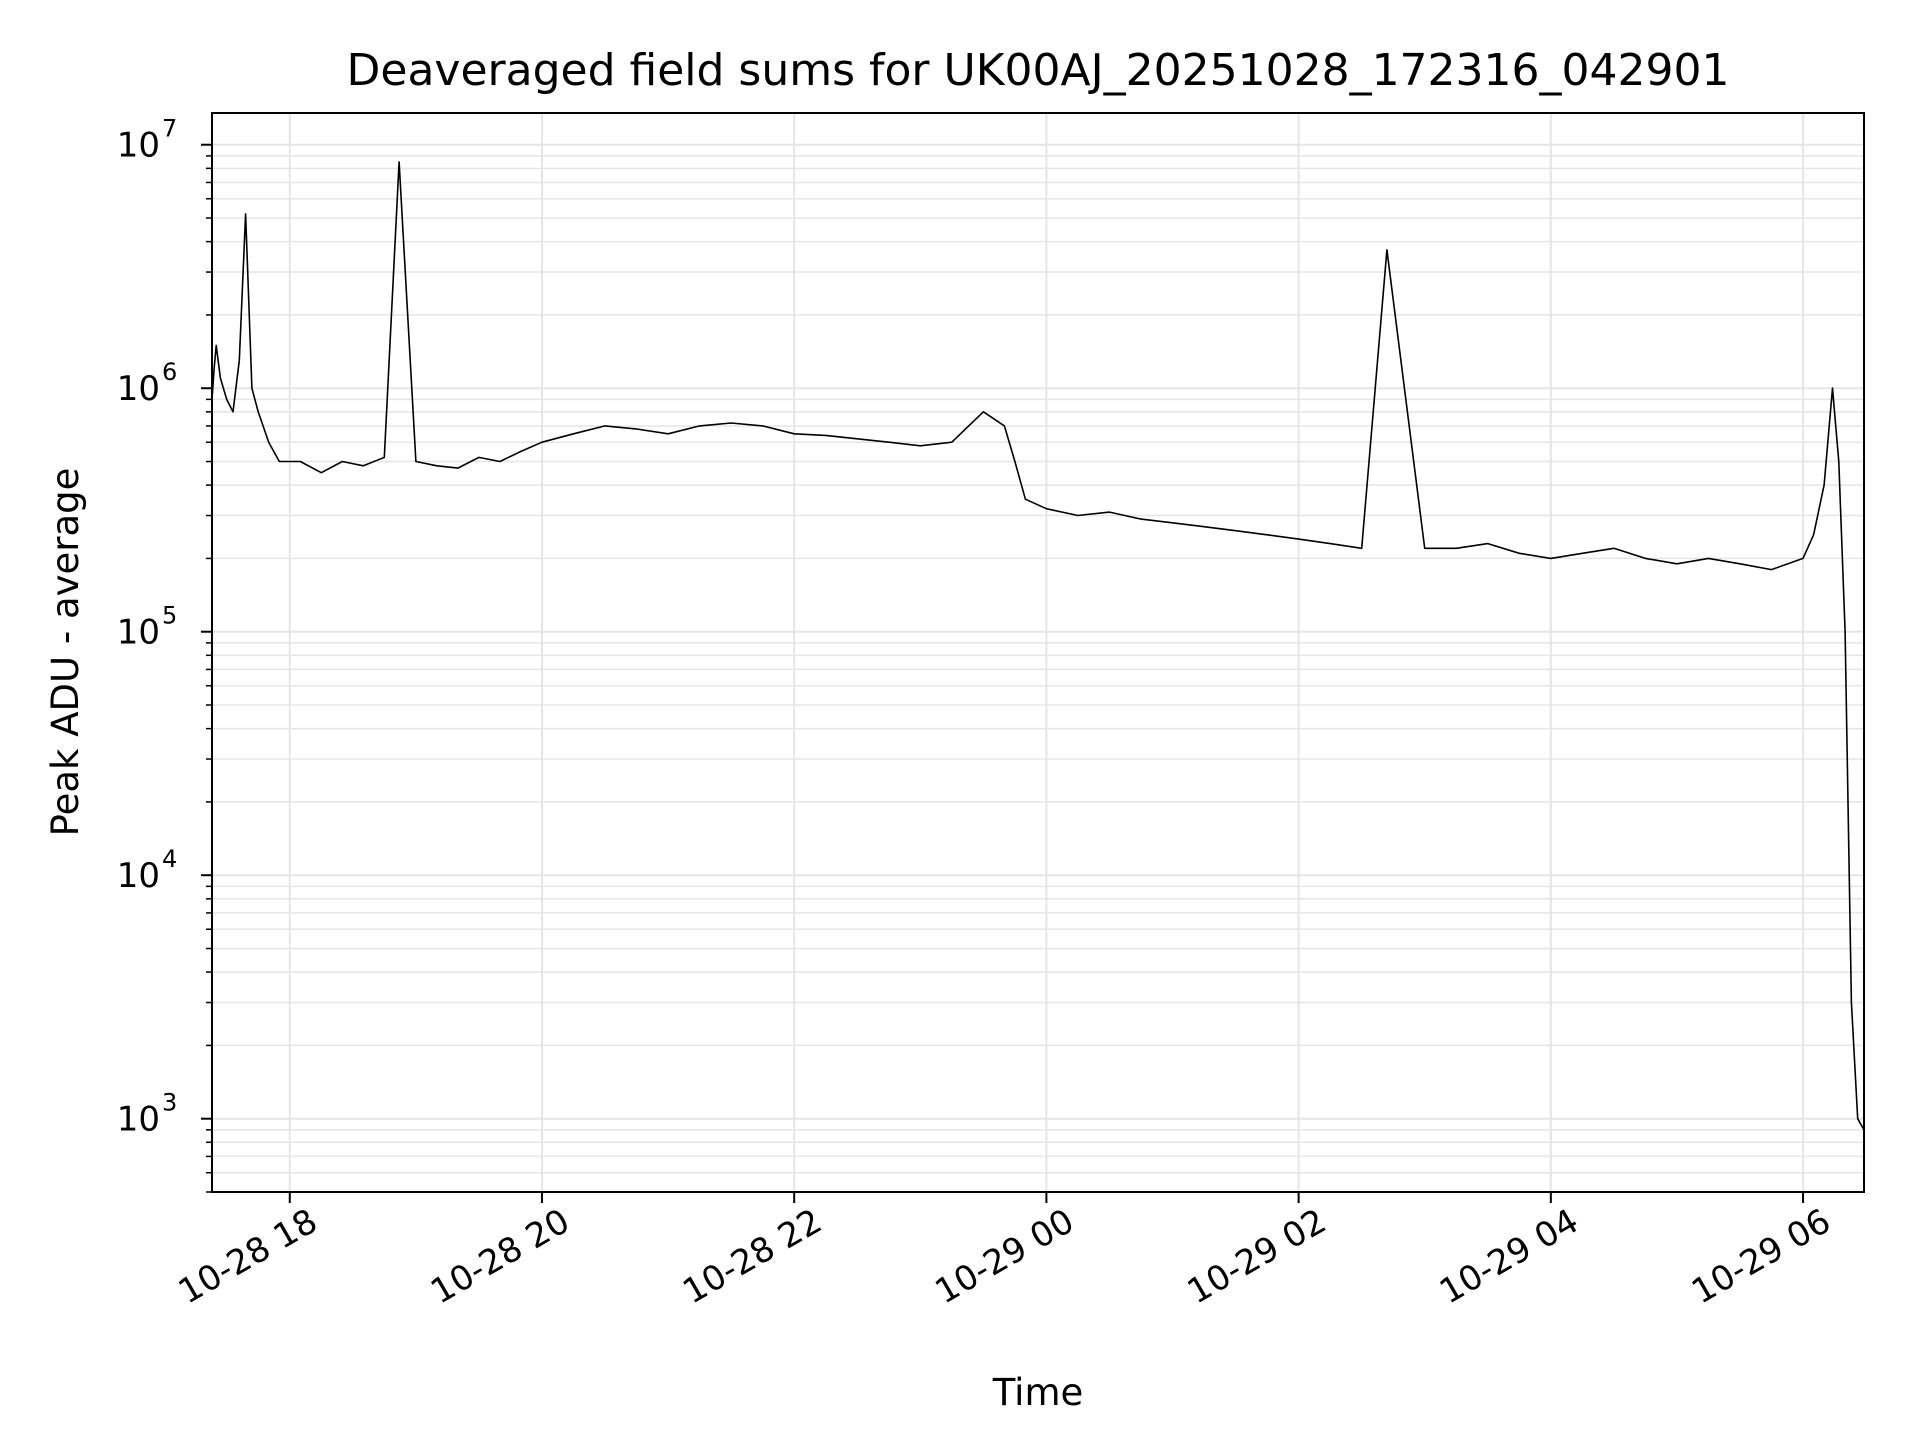 The width and height of the screenshot is (1920, 1440). Describe the element at coordinates (1257, 1256) in the screenshot. I see `x-tick-label: 10-29 02` at that location.